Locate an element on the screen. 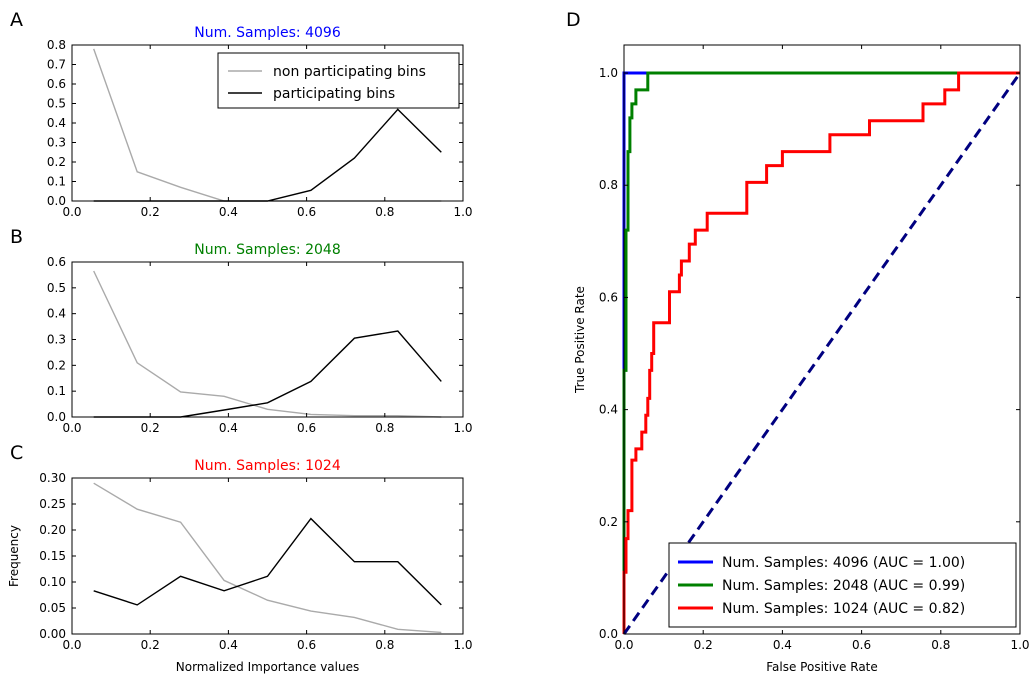 The image size is (1036, 679). panel-title: Num. Samples: 4096 is located at coordinates (267, 33).